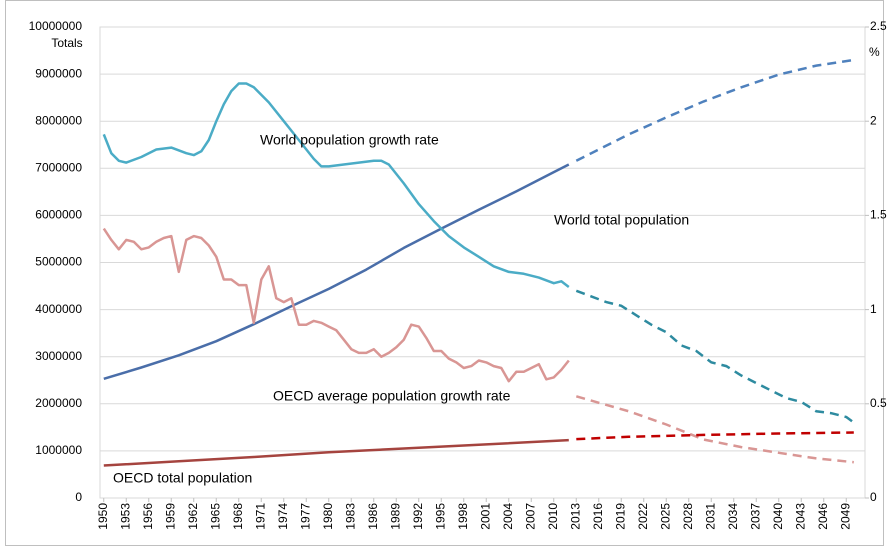 The height and width of the screenshot is (547, 889). I want to click on x-tick-label: 2046, so click(823, 516).